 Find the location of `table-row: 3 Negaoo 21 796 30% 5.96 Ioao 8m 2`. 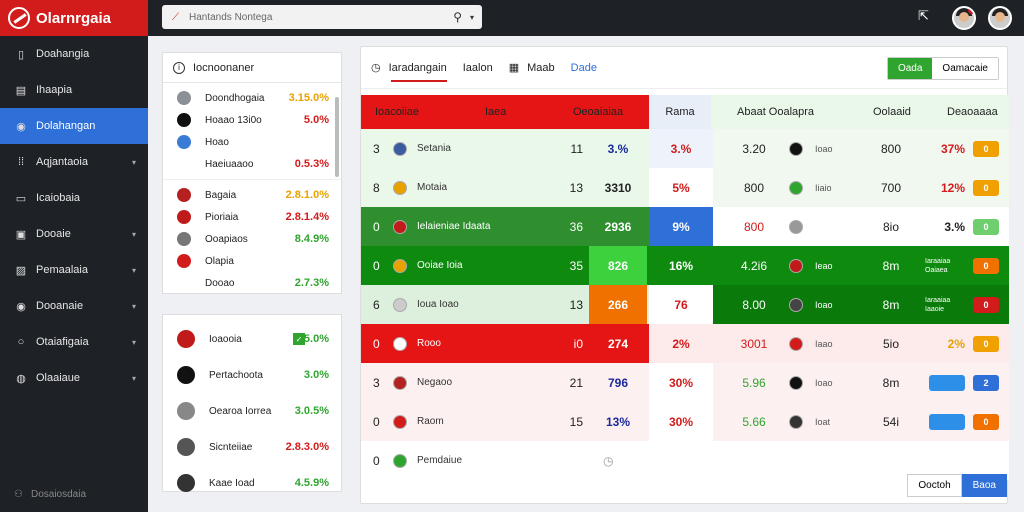

table-row: 3 Negaoo 21 796 30% 5.96 Ioao 8m 2 is located at coordinates (685, 382).